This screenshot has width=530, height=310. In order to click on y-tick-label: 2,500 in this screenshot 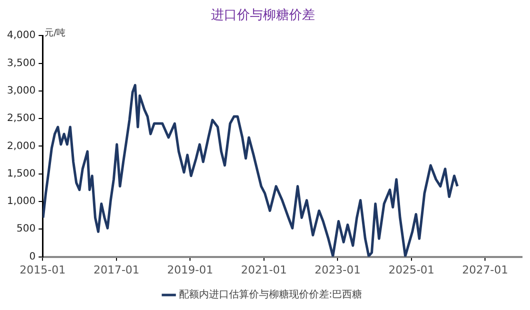, I will do `click(21, 118)`.